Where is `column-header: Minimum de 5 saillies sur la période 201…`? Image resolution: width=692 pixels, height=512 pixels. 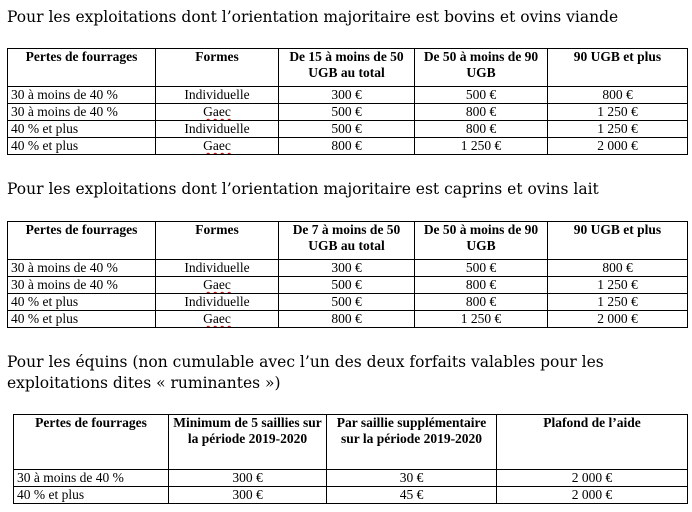 column-header: Minimum de 5 saillies sur la période 201… is located at coordinates (247, 442).